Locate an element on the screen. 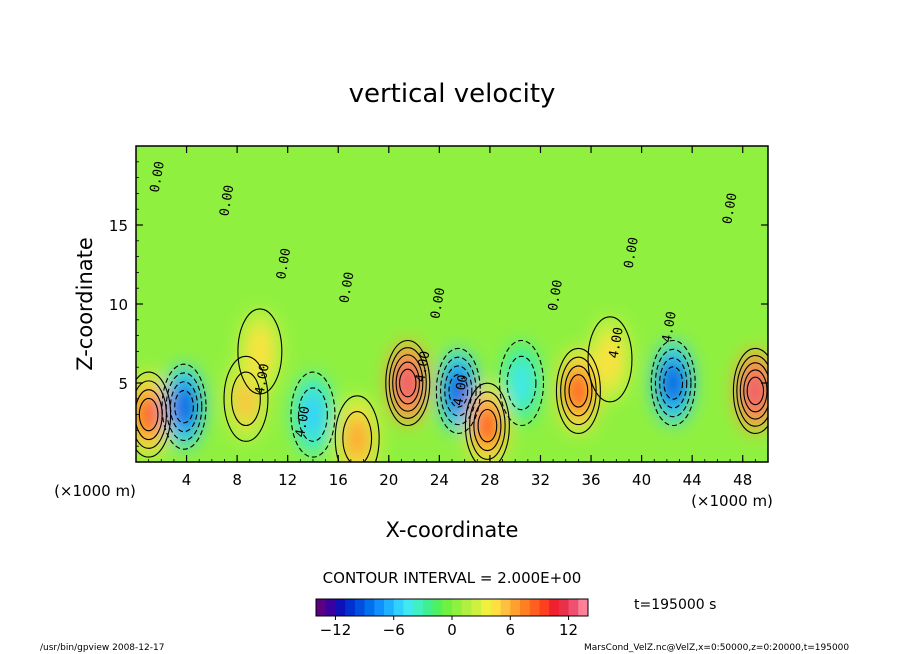 Image resolution: width=904 pixels, height=654 pixels. x-tick-label: 8 is located at coordinates (237, 480).